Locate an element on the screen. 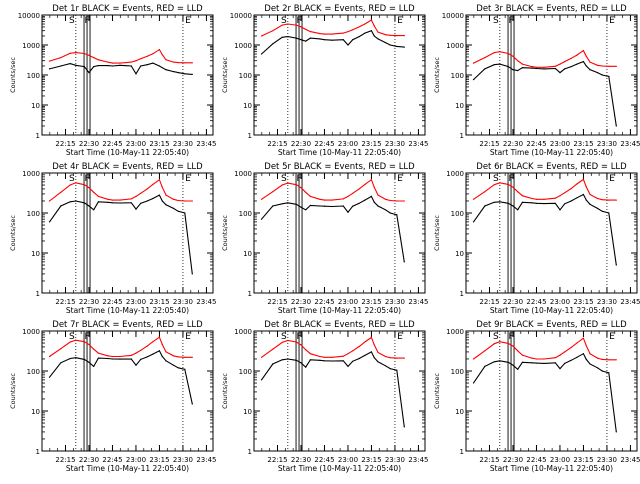 Image resolution: width=640 pixels, height=484 pixels. x-tick-label: 22:15 is located at coordinates (489, 460).